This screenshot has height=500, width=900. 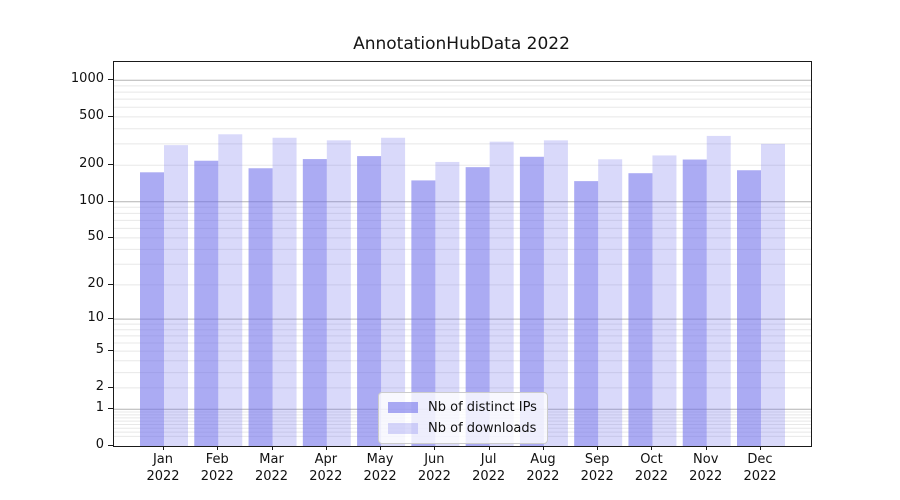 I want to click on legend-item-downloads: Nb of downloads, so click(x=462, y=428).